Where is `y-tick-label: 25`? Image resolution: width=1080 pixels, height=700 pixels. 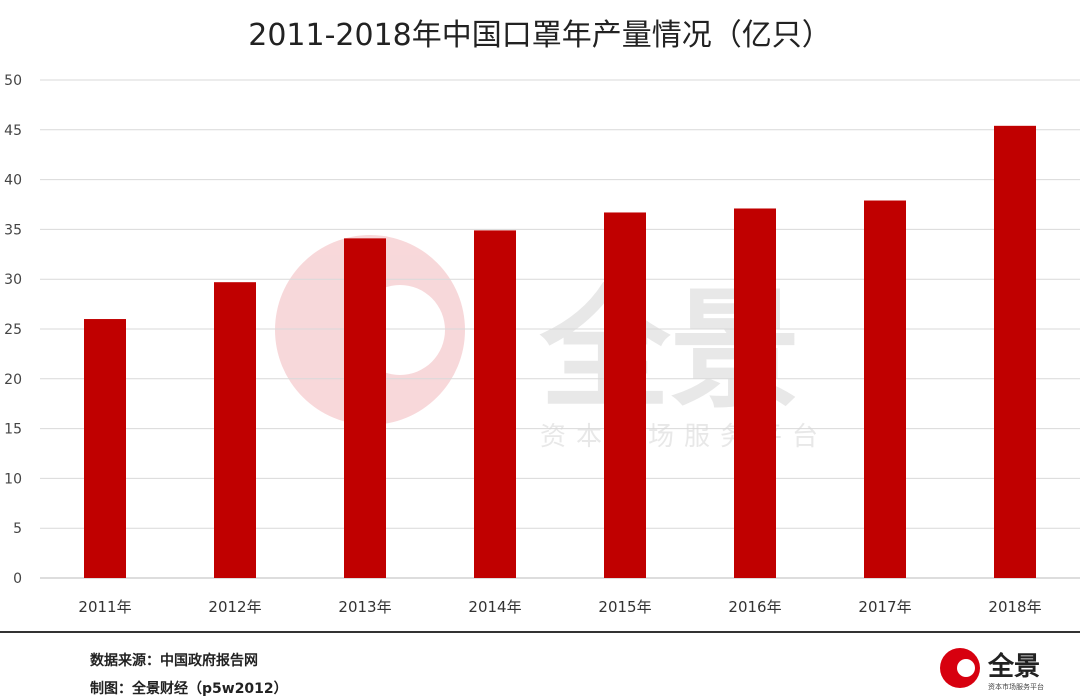
y-tick-label: 25 is located at coordinates (13, 330).